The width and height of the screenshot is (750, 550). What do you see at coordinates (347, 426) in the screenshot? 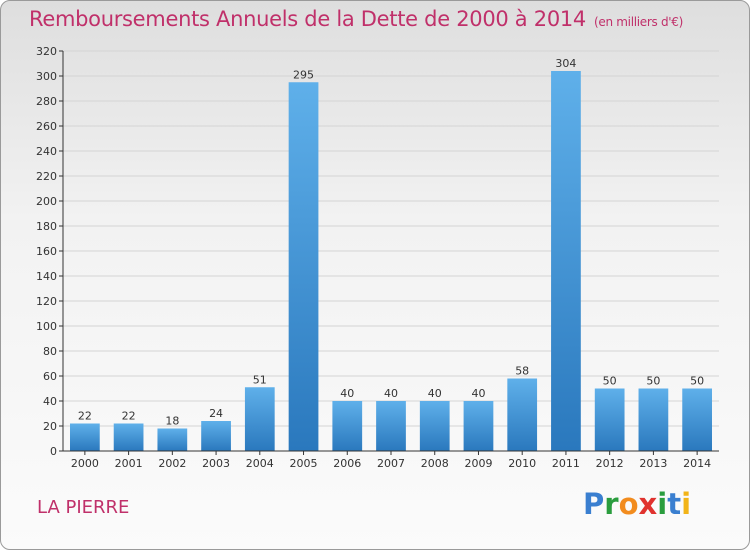
I see `bar-2006` at bounding box center [347, 426].